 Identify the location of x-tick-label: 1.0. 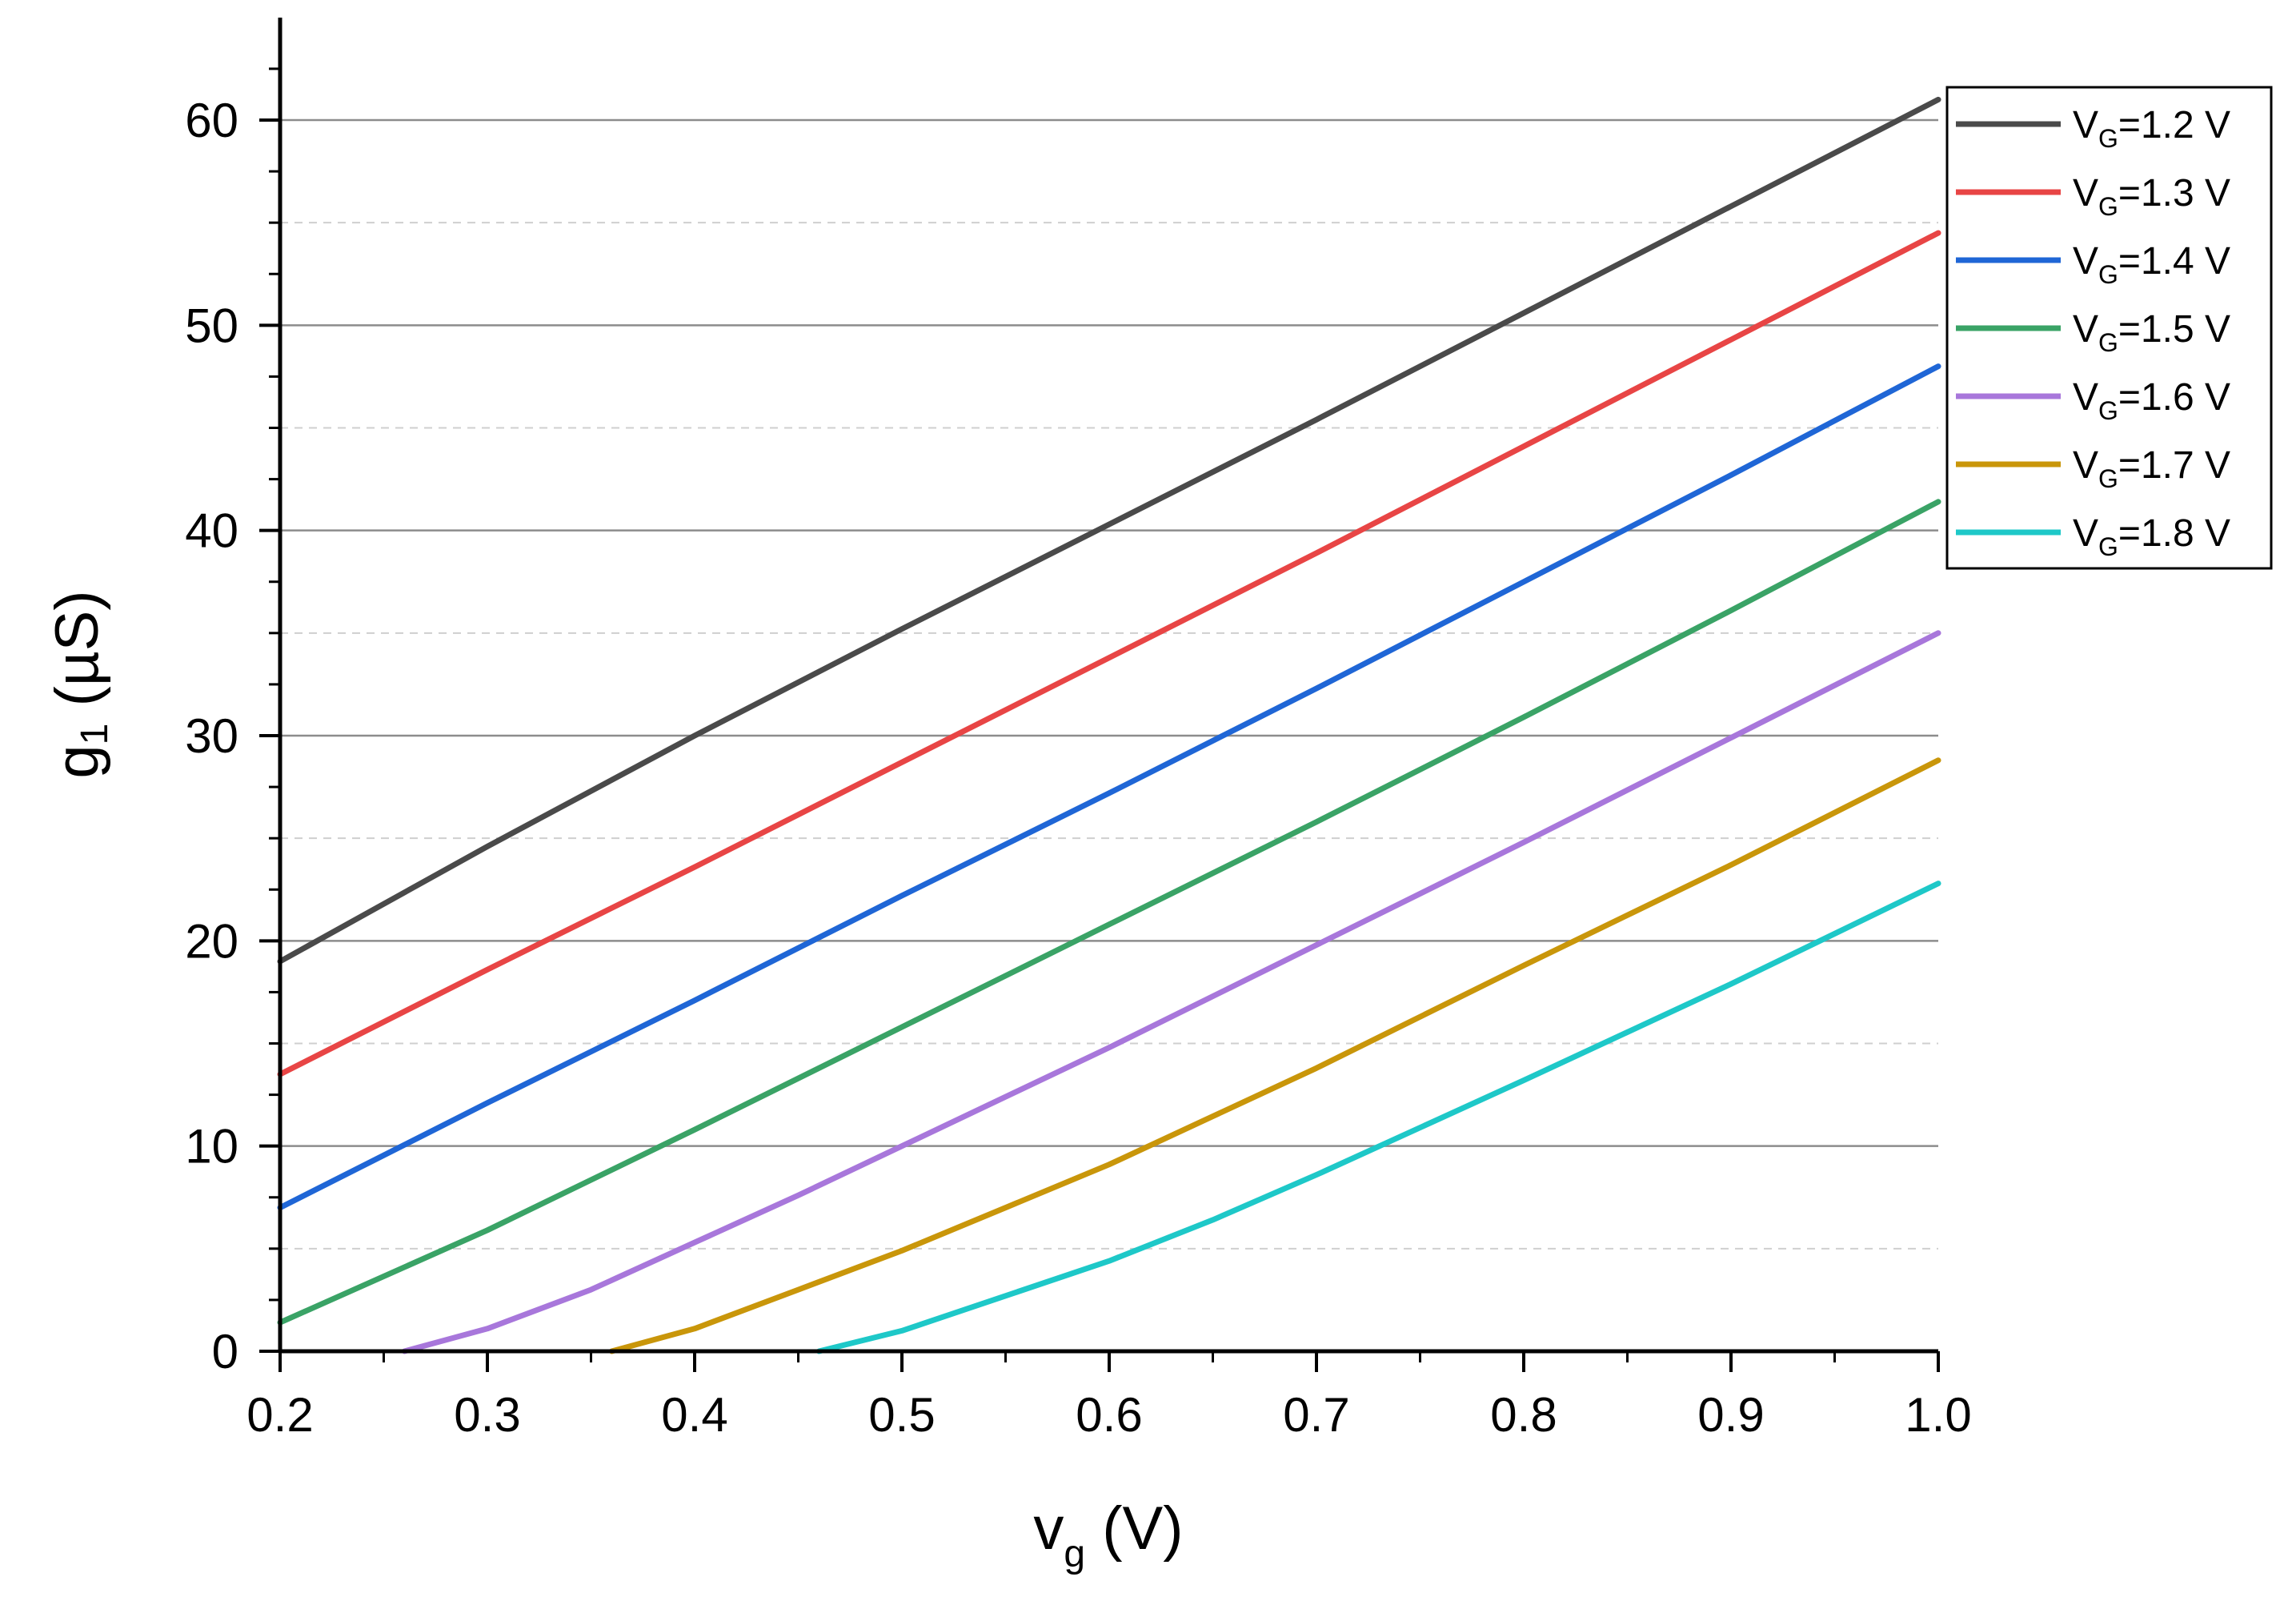
(1938, 1415).